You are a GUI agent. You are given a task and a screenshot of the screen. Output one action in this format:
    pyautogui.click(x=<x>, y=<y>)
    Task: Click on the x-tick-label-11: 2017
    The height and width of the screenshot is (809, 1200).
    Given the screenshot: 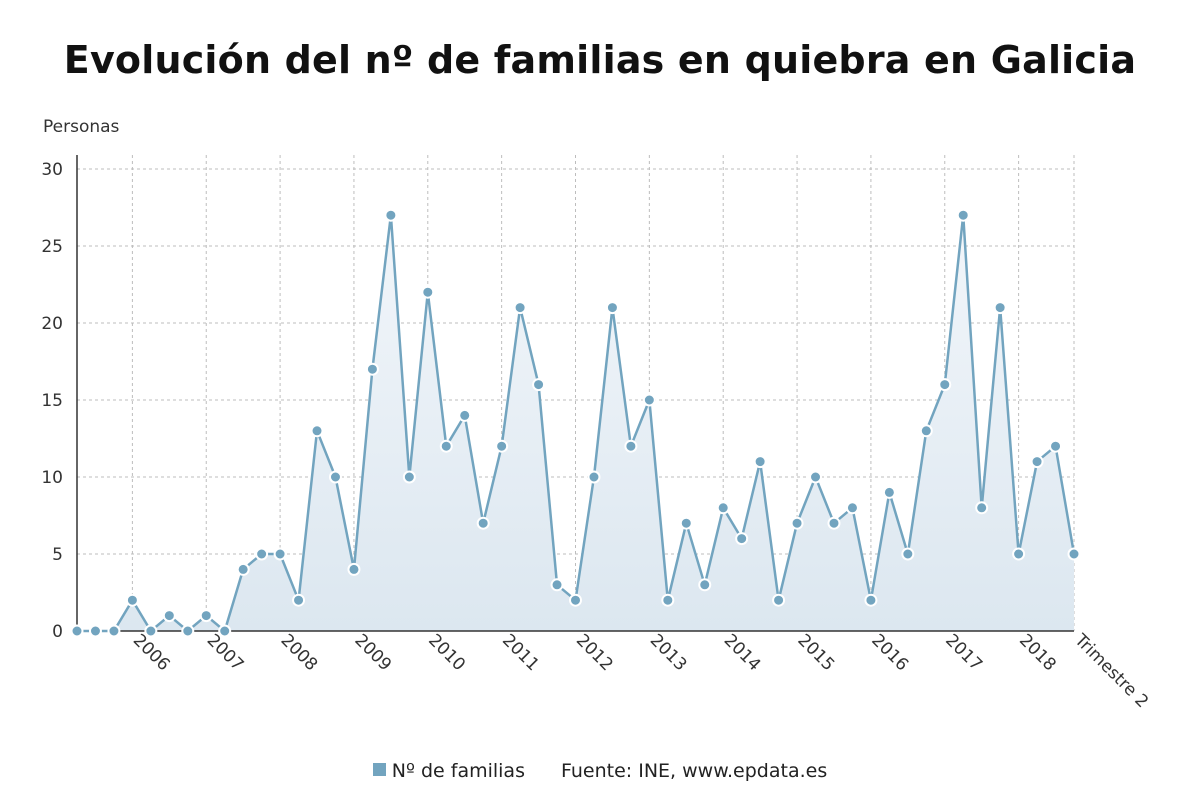 What is the action you would take?
    pyautogui.click(x=963, y=652)
    